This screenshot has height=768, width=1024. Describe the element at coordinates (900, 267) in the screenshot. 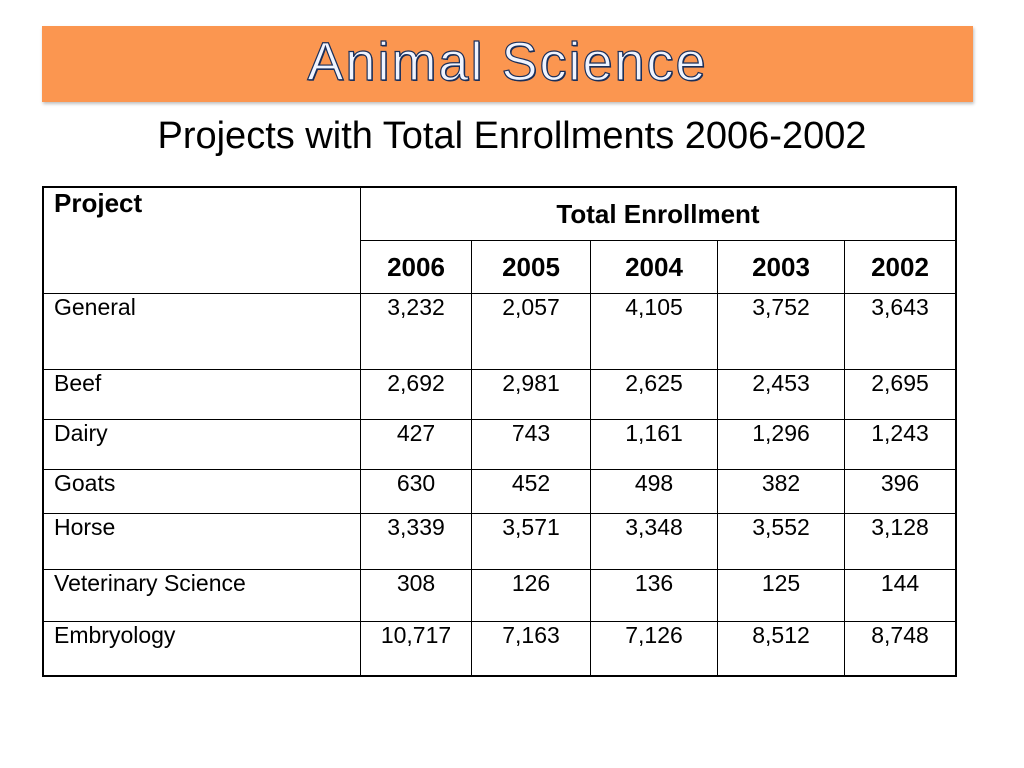

I see `year-header: 2002` at that location.